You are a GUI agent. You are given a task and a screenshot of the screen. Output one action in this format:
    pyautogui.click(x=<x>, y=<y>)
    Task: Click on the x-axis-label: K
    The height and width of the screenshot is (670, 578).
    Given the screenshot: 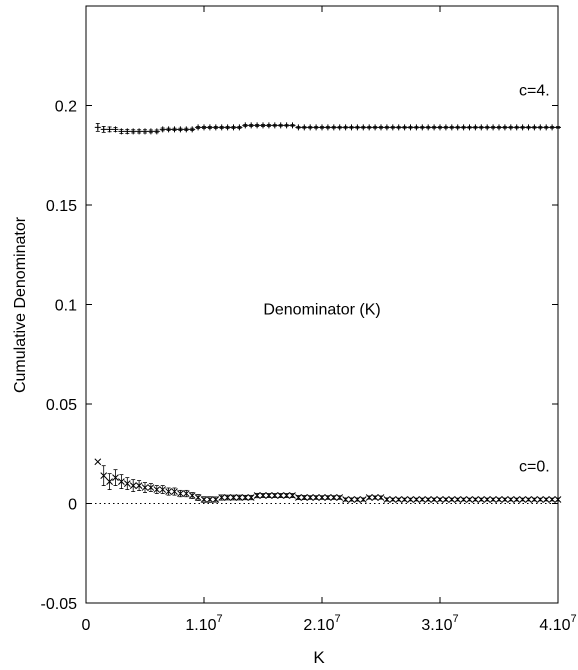 What is the action you would take?
    pyautogui.click(x=319, y=657)
    